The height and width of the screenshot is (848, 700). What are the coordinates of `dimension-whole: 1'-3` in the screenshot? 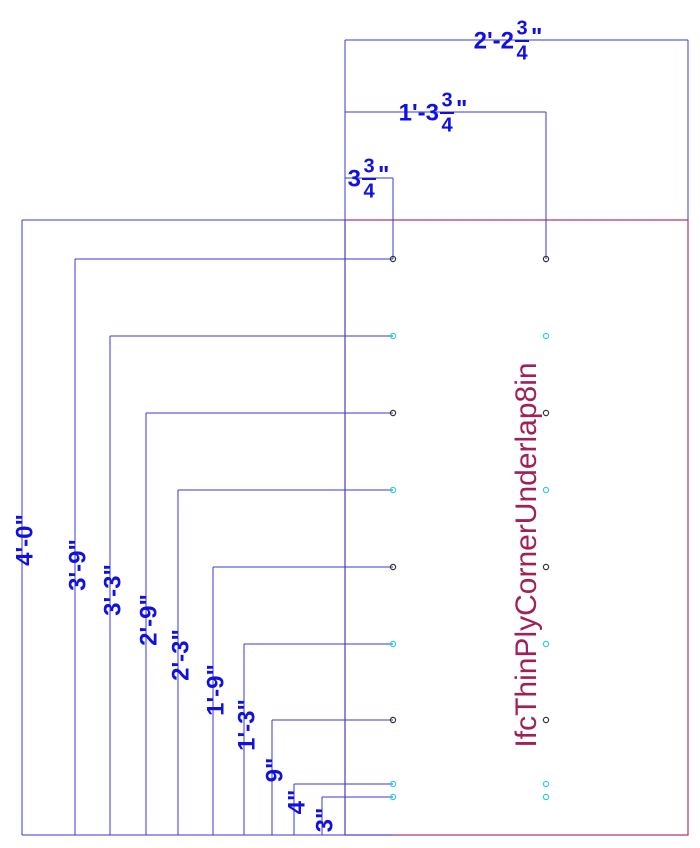 It's located at (419, 112).